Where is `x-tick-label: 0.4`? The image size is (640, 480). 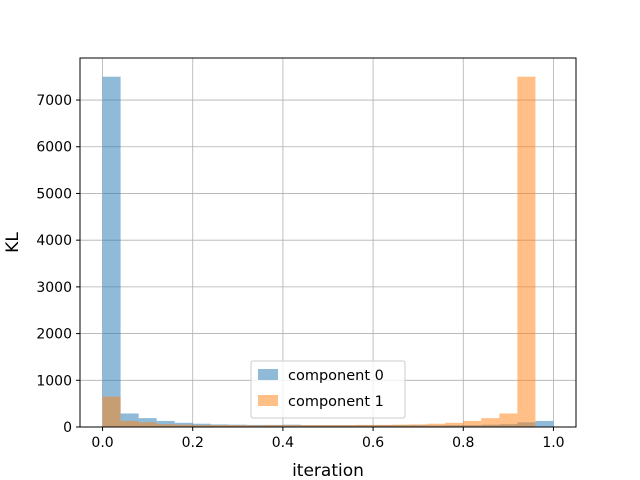
x-tick-label: 0.4 is located at coordinates (283, 443).